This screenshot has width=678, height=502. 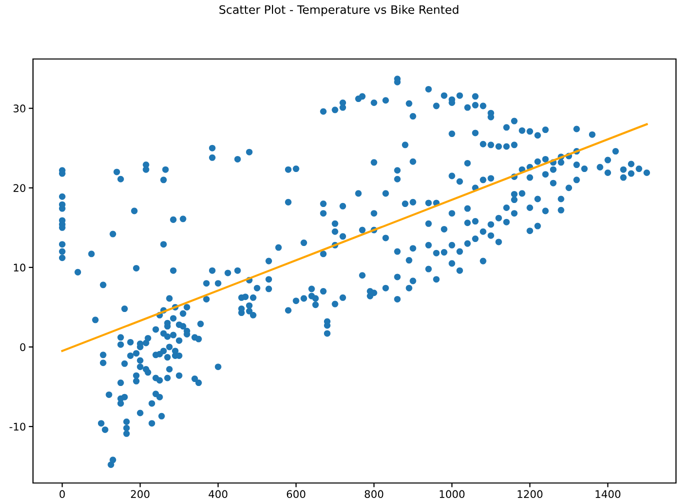 I want to click on x-tick-label: 1400, so click(x=608, y=494).